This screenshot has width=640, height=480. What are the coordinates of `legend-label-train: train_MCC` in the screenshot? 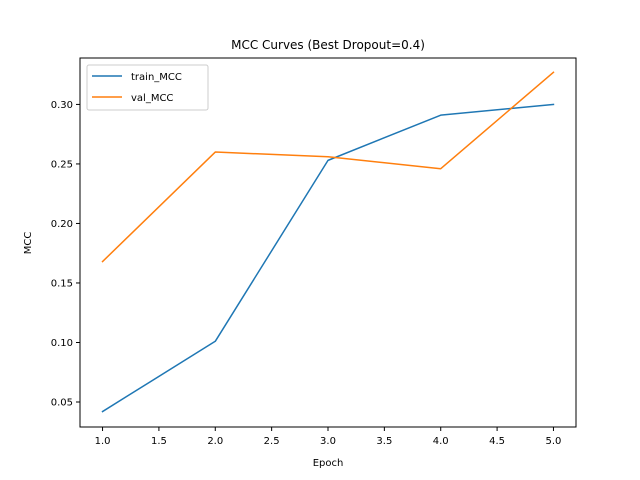 It's located at (156, 77).